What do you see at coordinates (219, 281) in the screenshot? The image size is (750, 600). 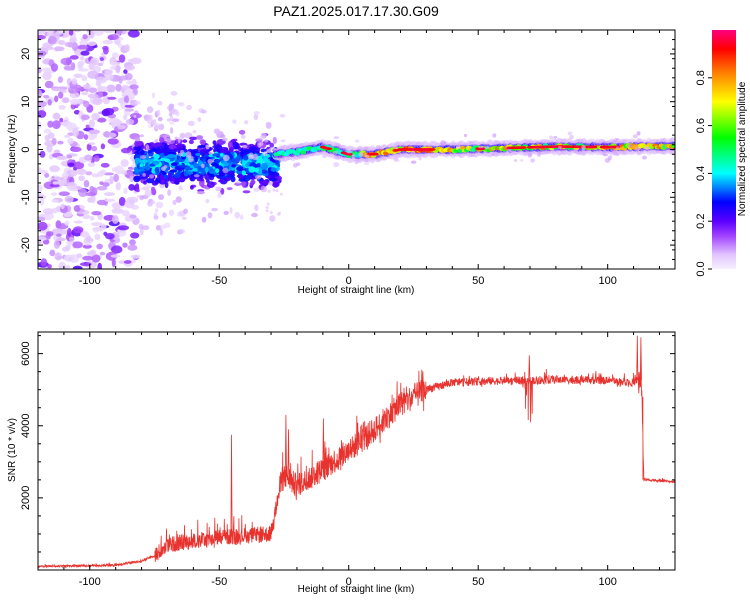 I see `x-tick-label: -50` at bounding box center [219, 281].